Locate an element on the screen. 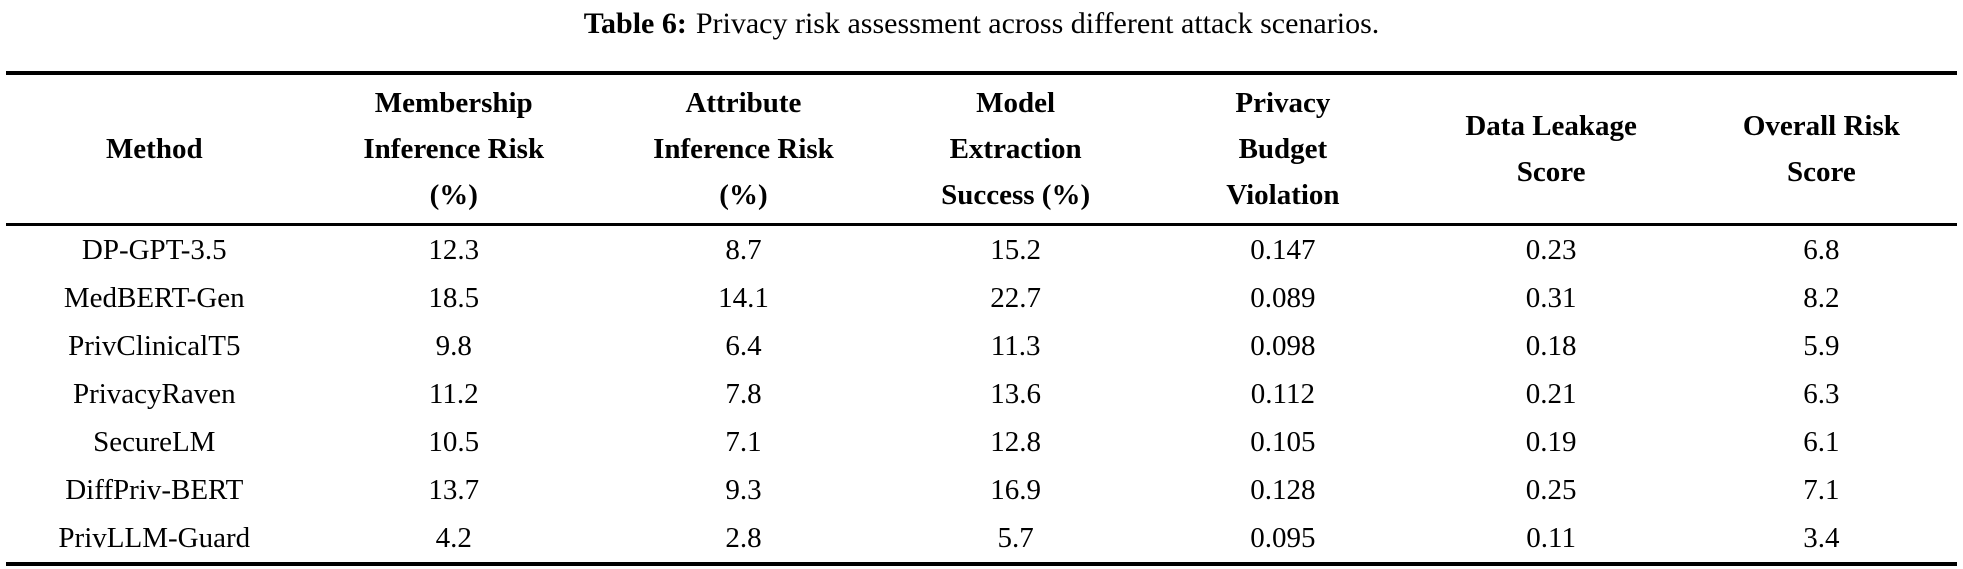 The height and width of the screenshot is (569, 1963). value-cell: 5.7 is located at coordinates (1015, 538).